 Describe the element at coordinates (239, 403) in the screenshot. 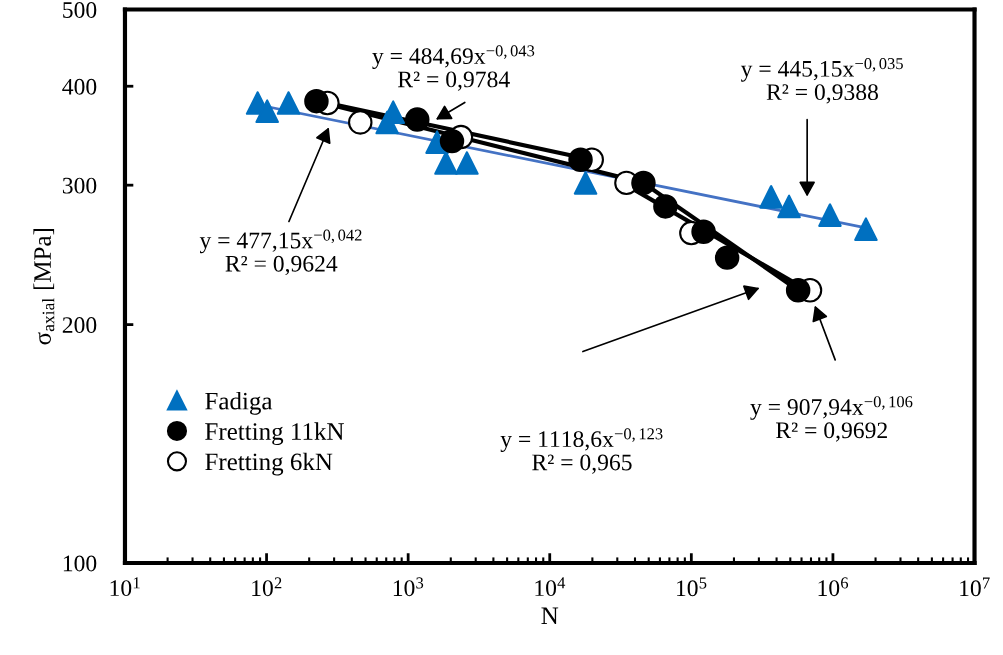

I see `legend-label: Fadiga` at that location.